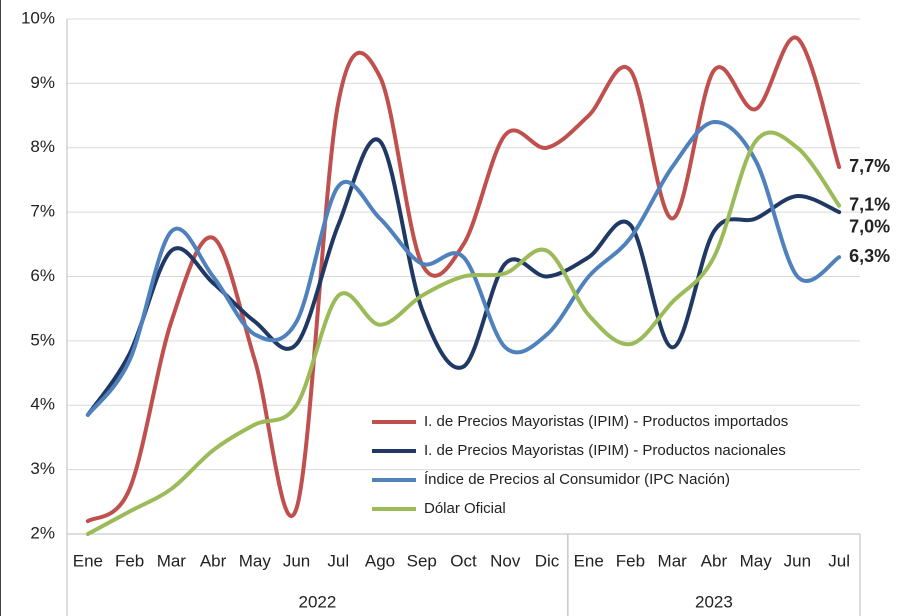  Describe the element at coordinates (42, 468) in the screenshot. I see `y-tick-label: 3%` at that location.